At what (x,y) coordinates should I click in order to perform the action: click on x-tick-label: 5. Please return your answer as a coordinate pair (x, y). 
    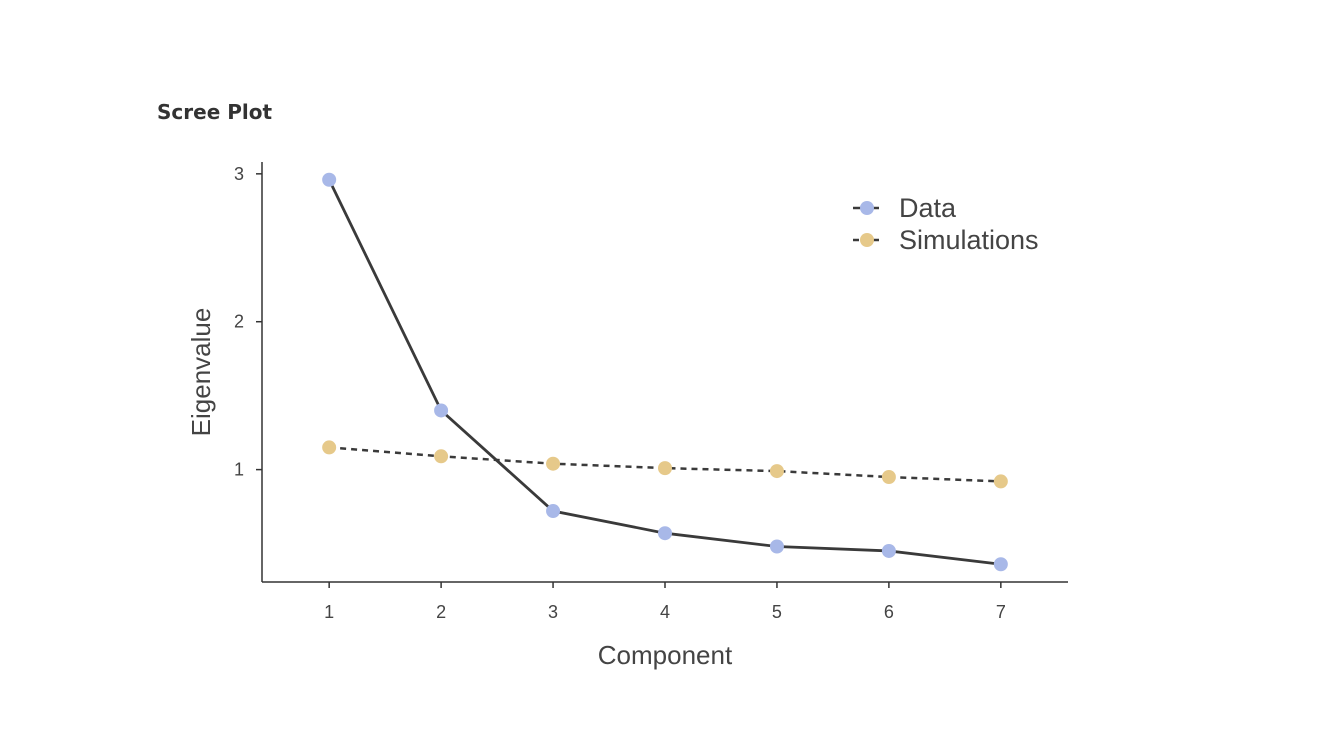
    Looking at the image, I should click on (777, 612).